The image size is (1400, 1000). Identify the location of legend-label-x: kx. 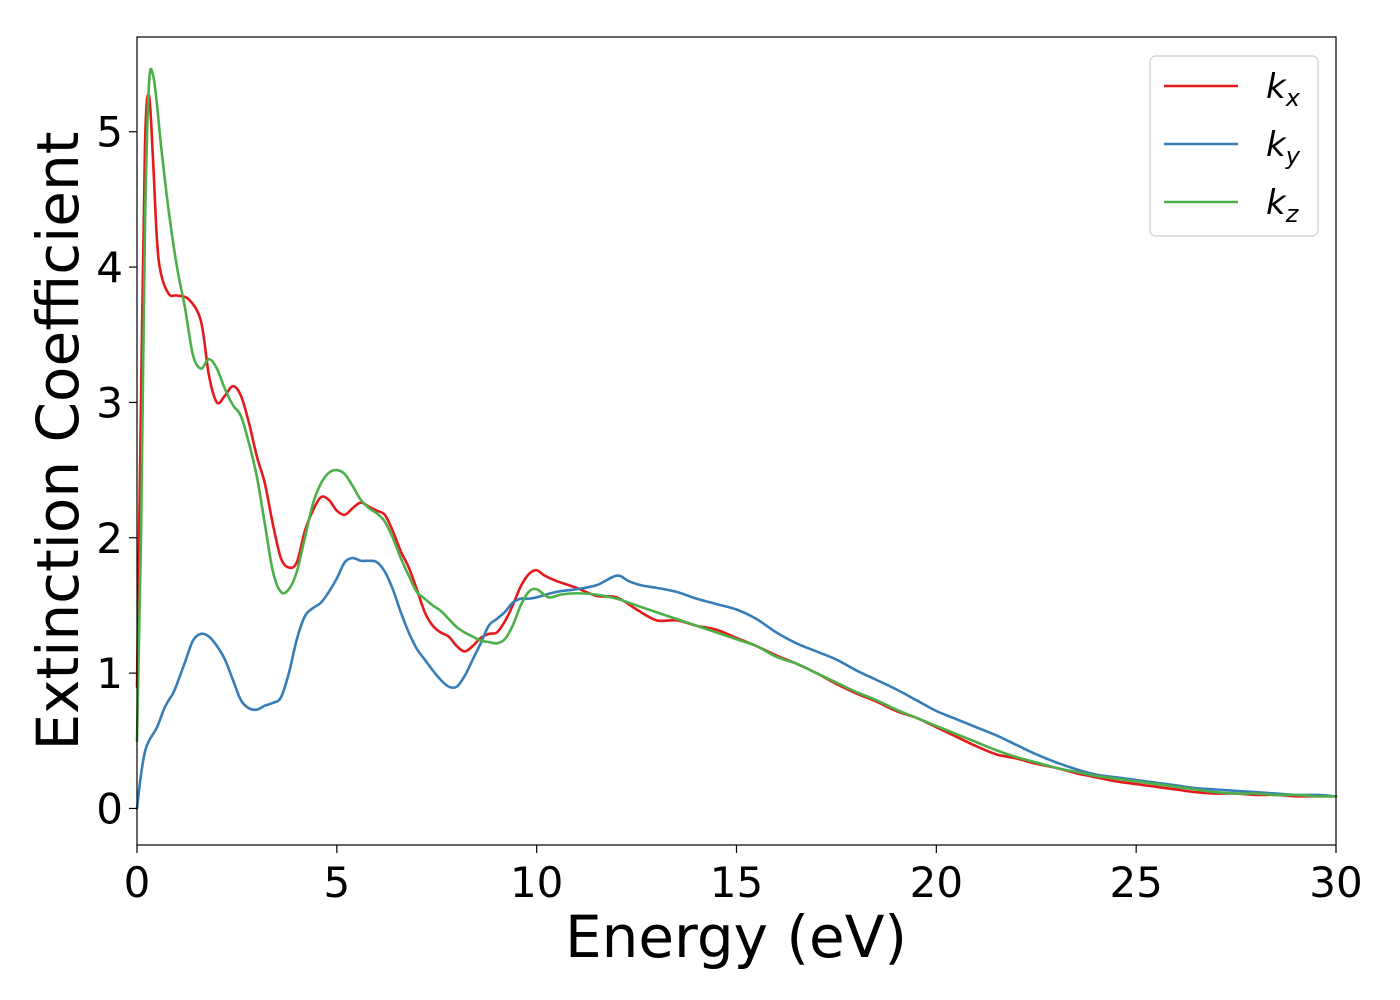
(1283, 89).